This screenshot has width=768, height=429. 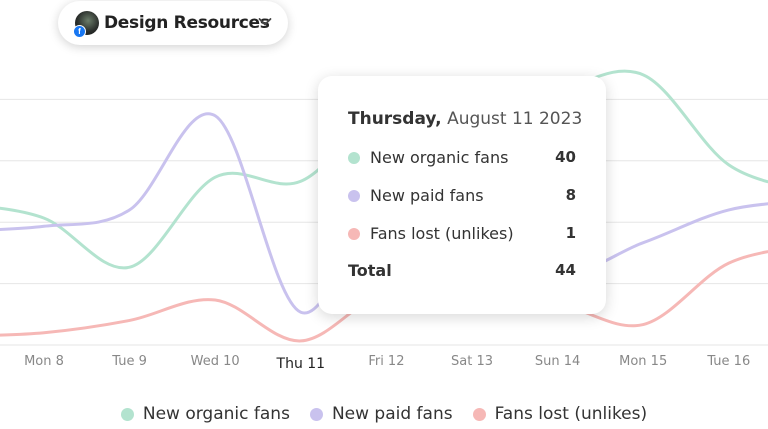 What do you see at coordinates (462, 271) in the screenshot?
I see `tooltip-row-total: Total 44` at bounding box center [462, 271].